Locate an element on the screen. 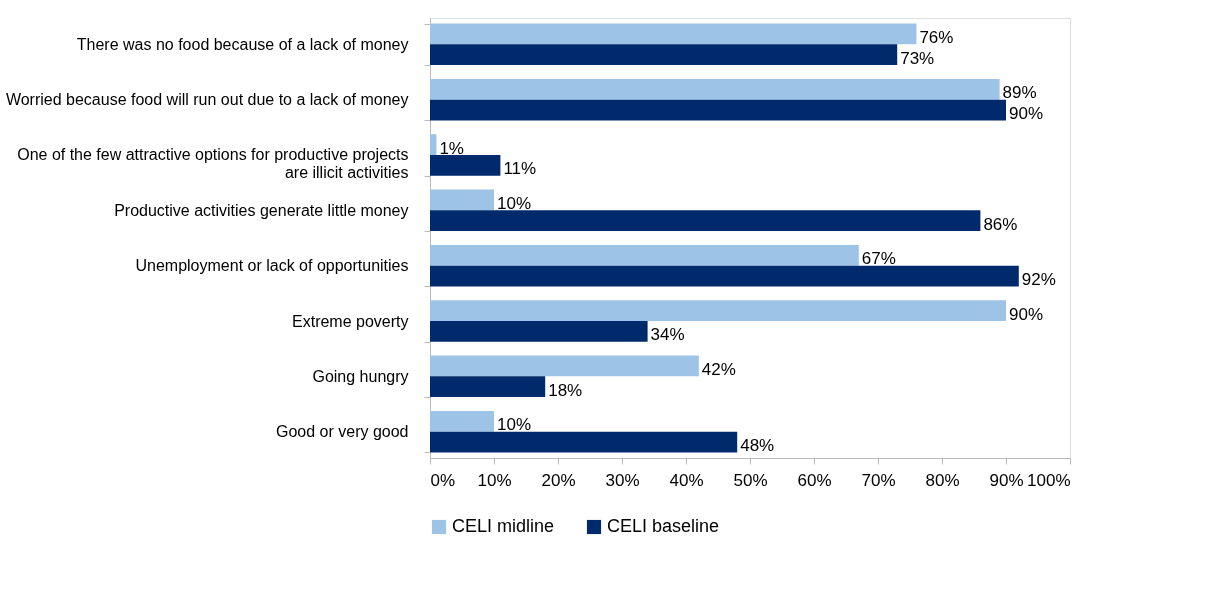 The height and width of the screenshot is (592, 1207). data-label: 76% is located at coordinates (936, 37).